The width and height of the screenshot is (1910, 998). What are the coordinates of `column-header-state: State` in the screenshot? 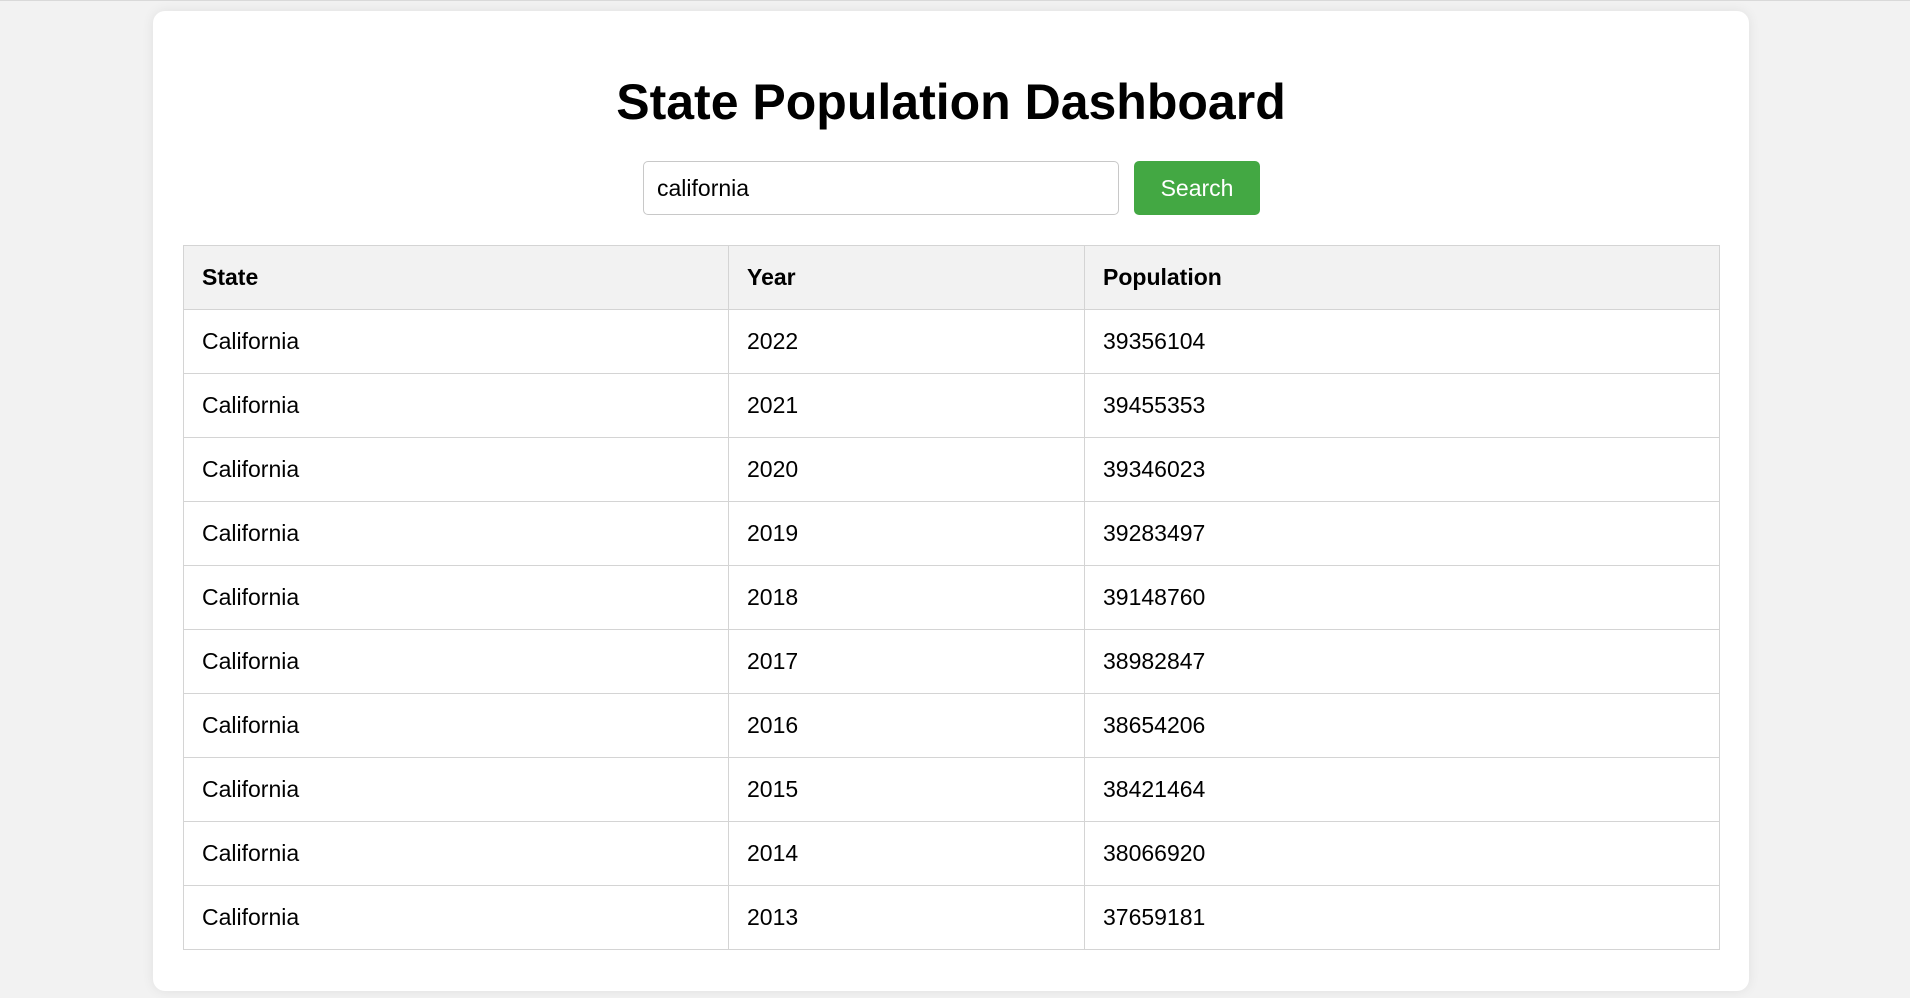 It's located at (456, 277).